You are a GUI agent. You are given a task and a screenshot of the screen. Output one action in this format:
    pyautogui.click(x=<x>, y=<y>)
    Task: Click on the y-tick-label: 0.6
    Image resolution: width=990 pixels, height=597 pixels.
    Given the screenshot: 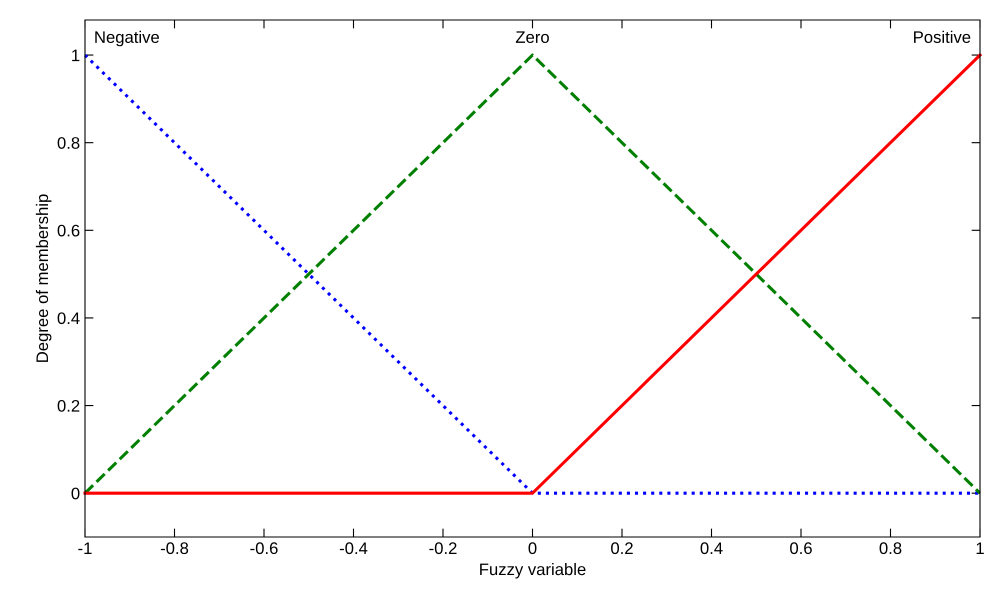 What is the action you would take?
    pyautogui.click(x=69, y=230)
    